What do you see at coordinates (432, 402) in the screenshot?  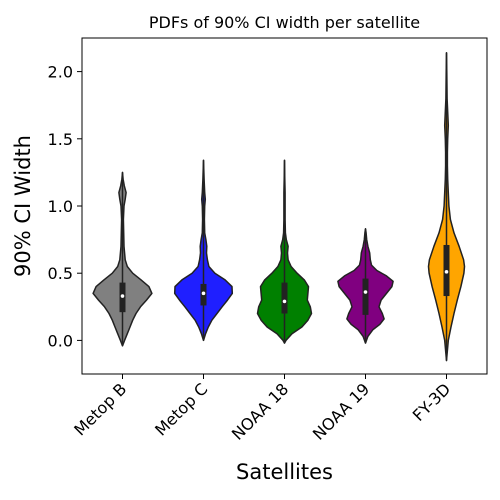 I see `x-tick-label: FY-3D` at bounding box center [432, 402].